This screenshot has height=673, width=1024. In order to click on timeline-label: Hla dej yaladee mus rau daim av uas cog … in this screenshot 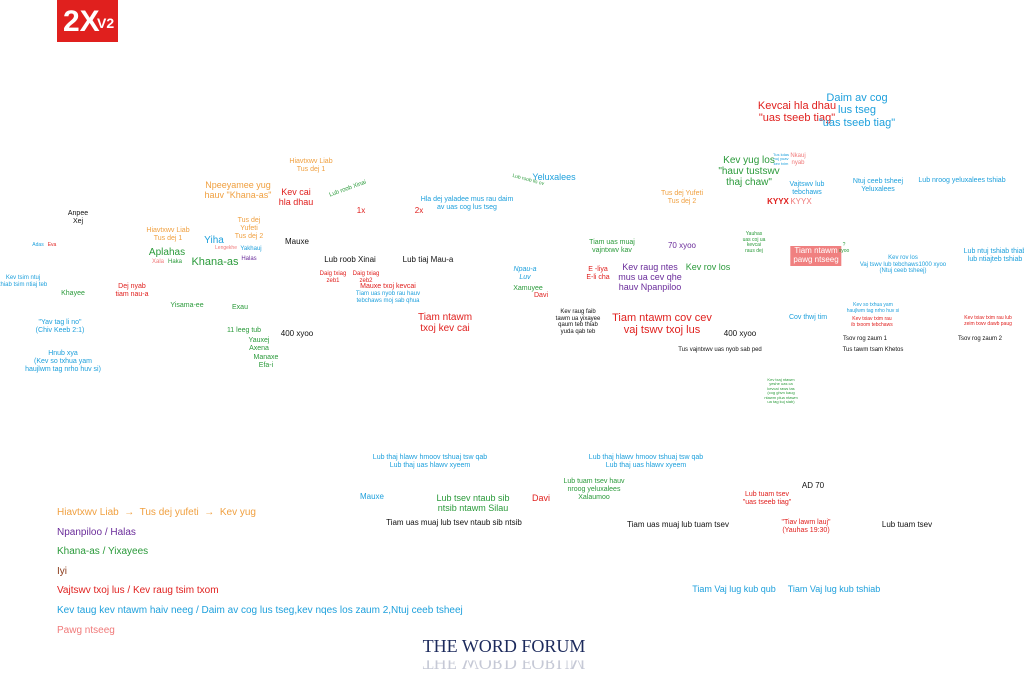, I will do `click(467, 203)`.